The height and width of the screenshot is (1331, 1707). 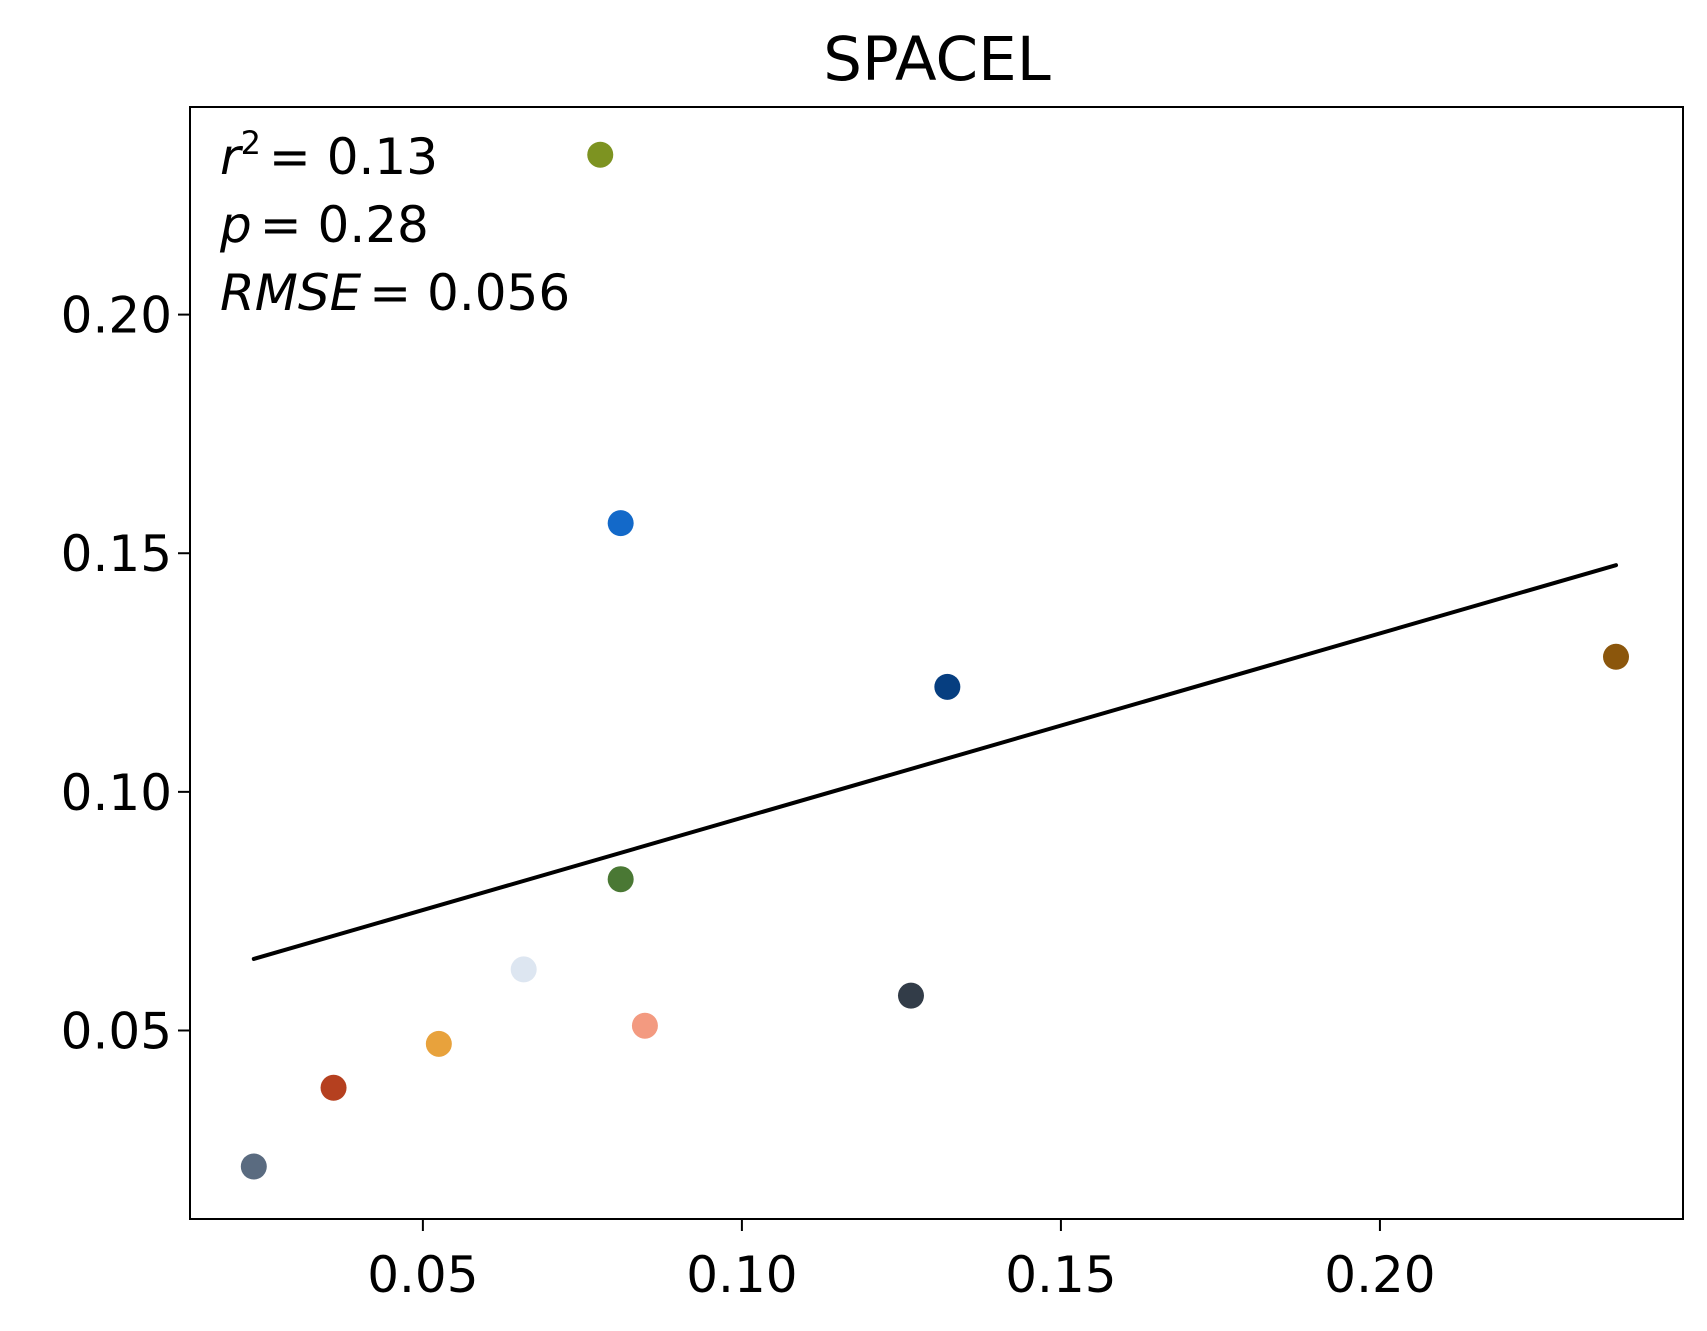 What do you see at coordinates (422, 1275) in the screenshot?
I see `x-tick-label: 0.05` at bounding box center [422, 1275].